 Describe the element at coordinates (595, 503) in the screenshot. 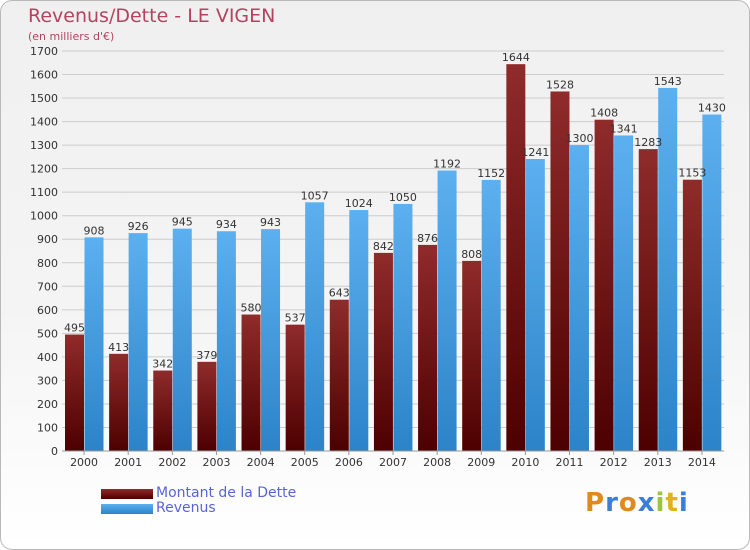

I see `logo-letter: P` at that location.